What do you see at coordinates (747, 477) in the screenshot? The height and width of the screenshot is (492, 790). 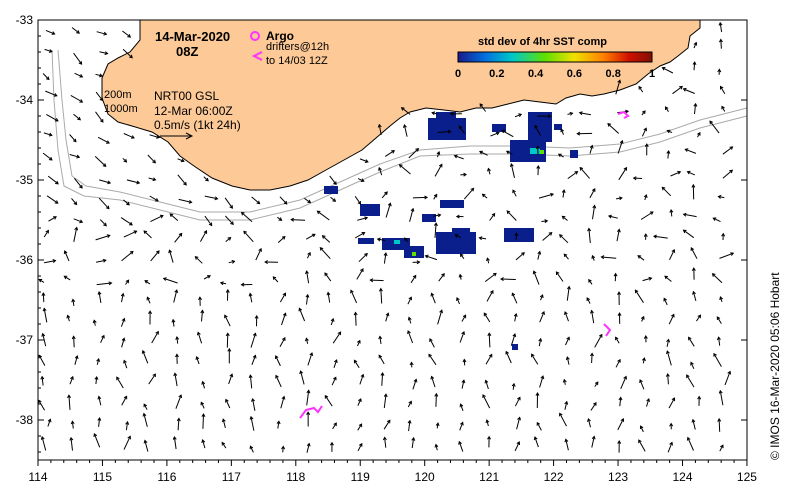 I see `x-tick-label: 125` at bounding box center [747, 477].